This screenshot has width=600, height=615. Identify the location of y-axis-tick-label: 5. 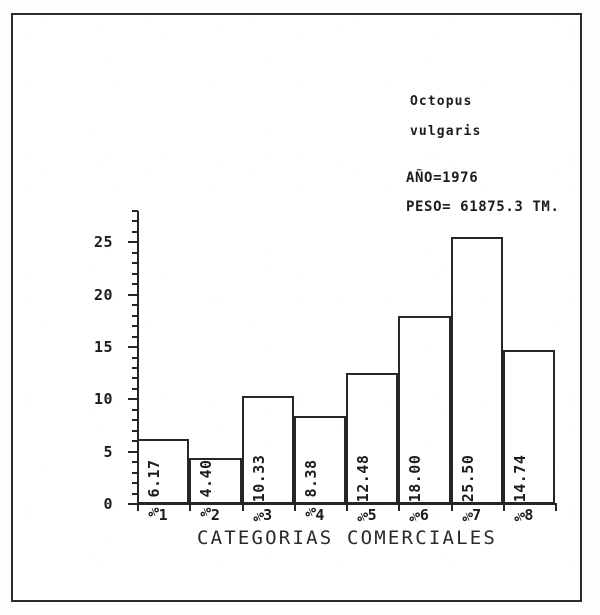
(108, 451).